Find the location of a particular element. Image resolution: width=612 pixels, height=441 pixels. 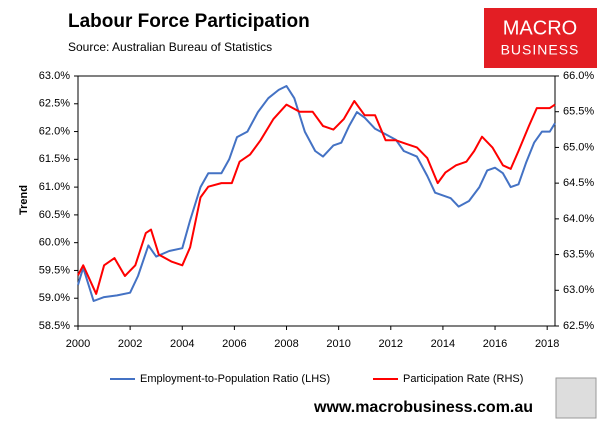

y2-tick-label: 66.0% is located at coordinates (578, 76).